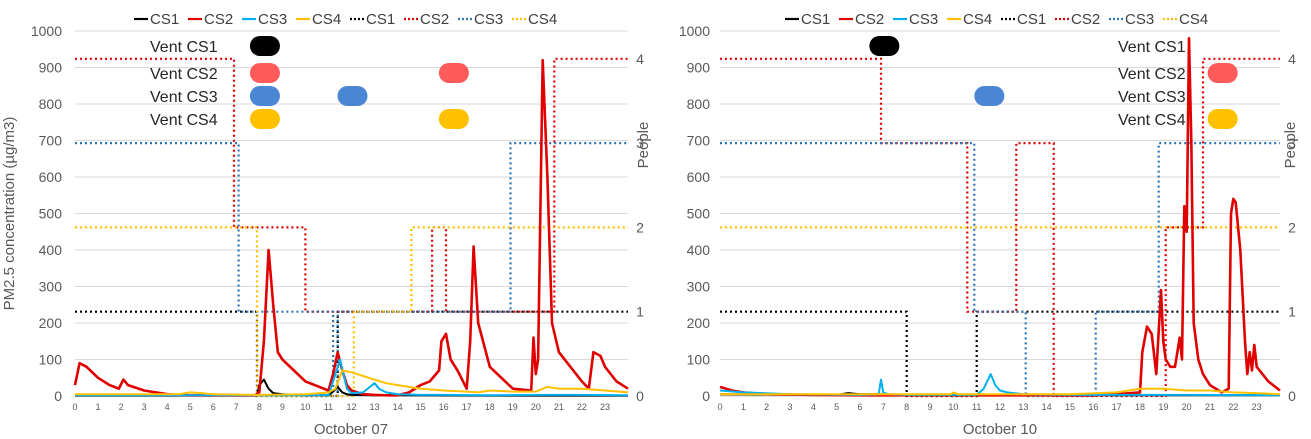 This screenshot has height=439, width=1311. Describe the element at coordinates (1070, 407) in the screenshot. I see `x-tick-label: 15` at that location.